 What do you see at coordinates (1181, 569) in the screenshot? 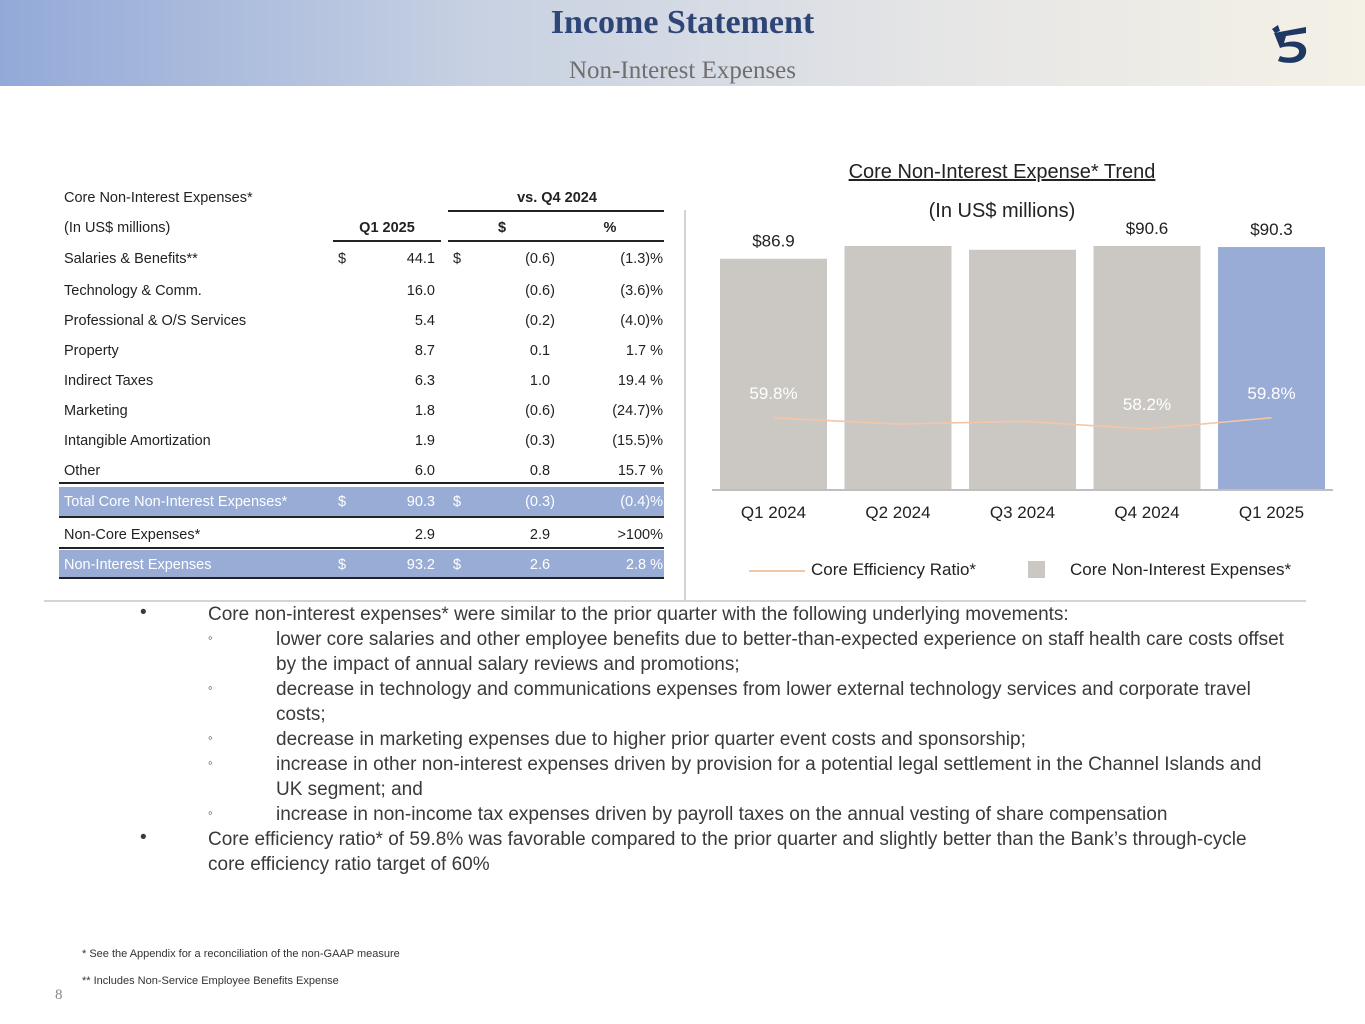
I see `legend-label-expenses: Core Non-Interest Expenses*` at bounding box center [1181, 569].